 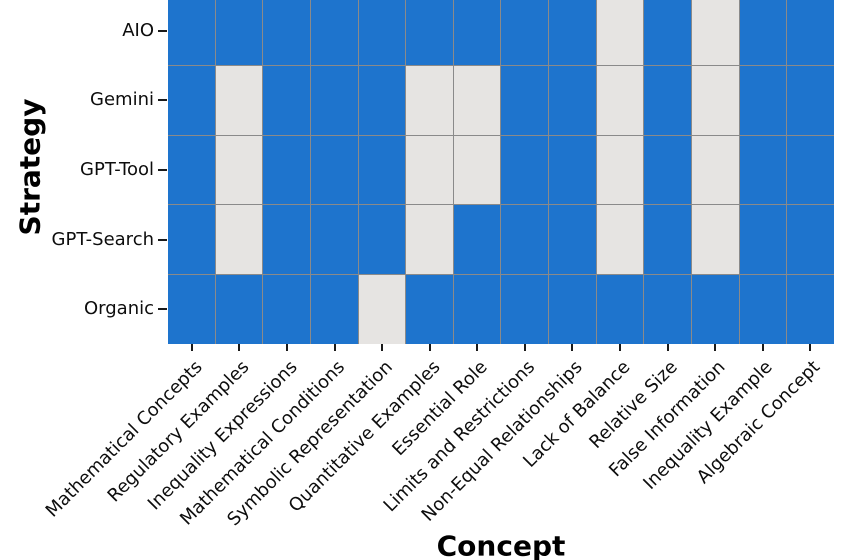 I want to click on y-tick-label: GPT-Tool, so click(x=117, y=169).